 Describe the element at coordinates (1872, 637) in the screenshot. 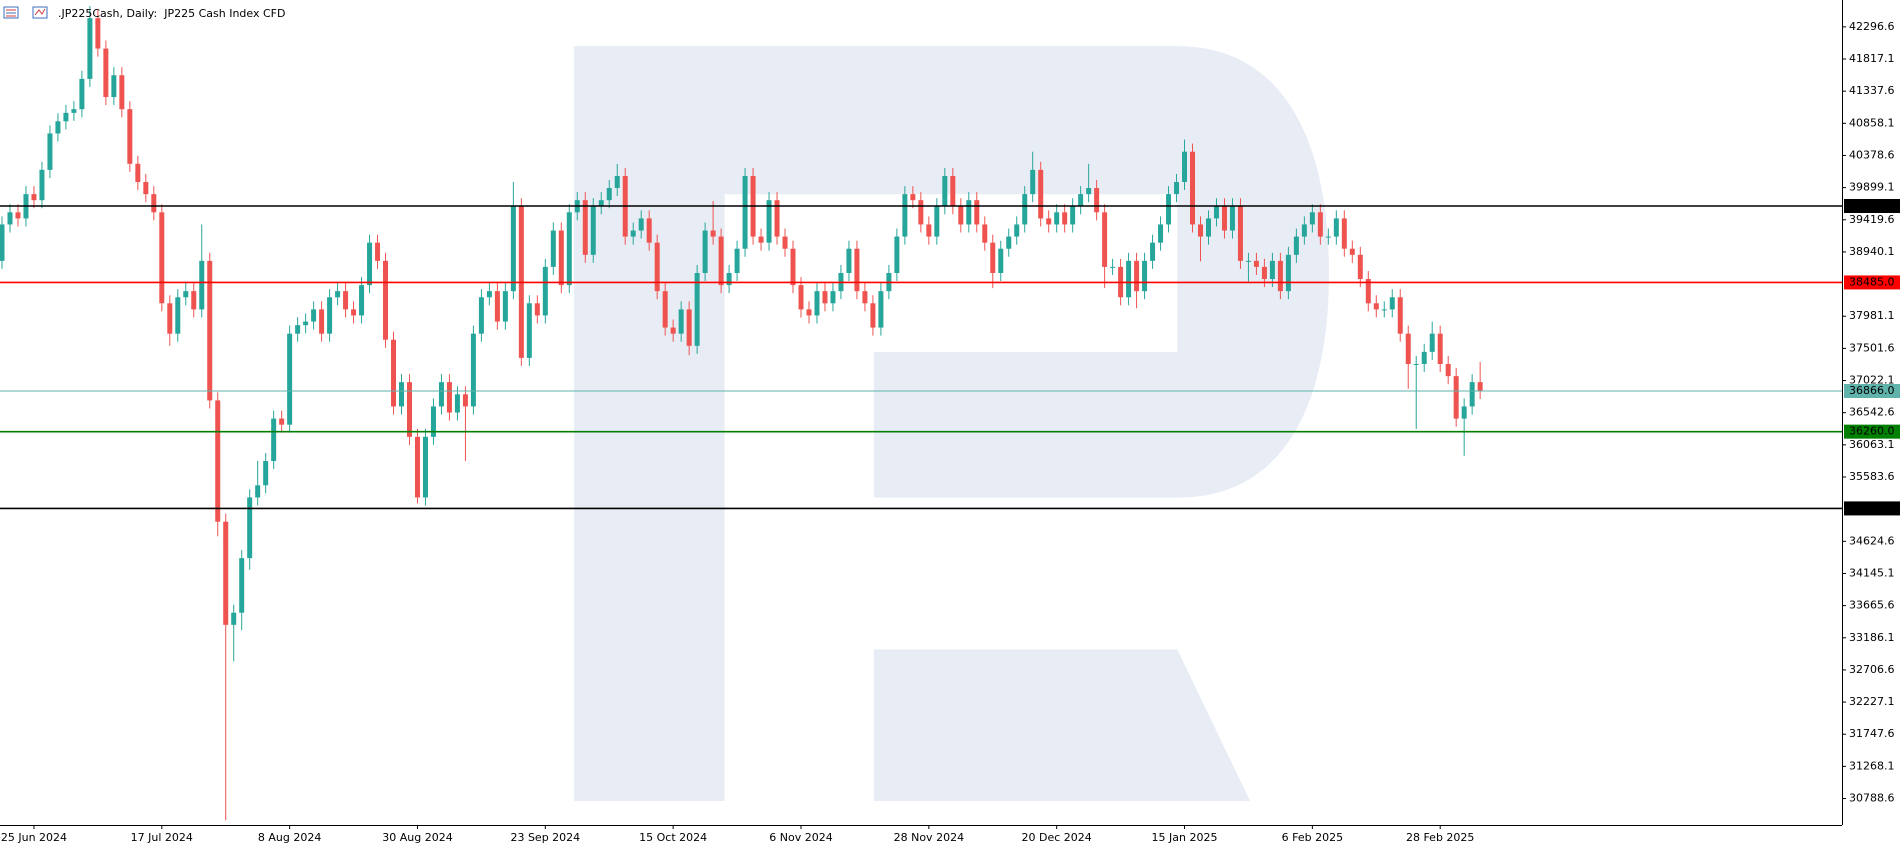

I see `y-tick-label: 33186.1` at that location.